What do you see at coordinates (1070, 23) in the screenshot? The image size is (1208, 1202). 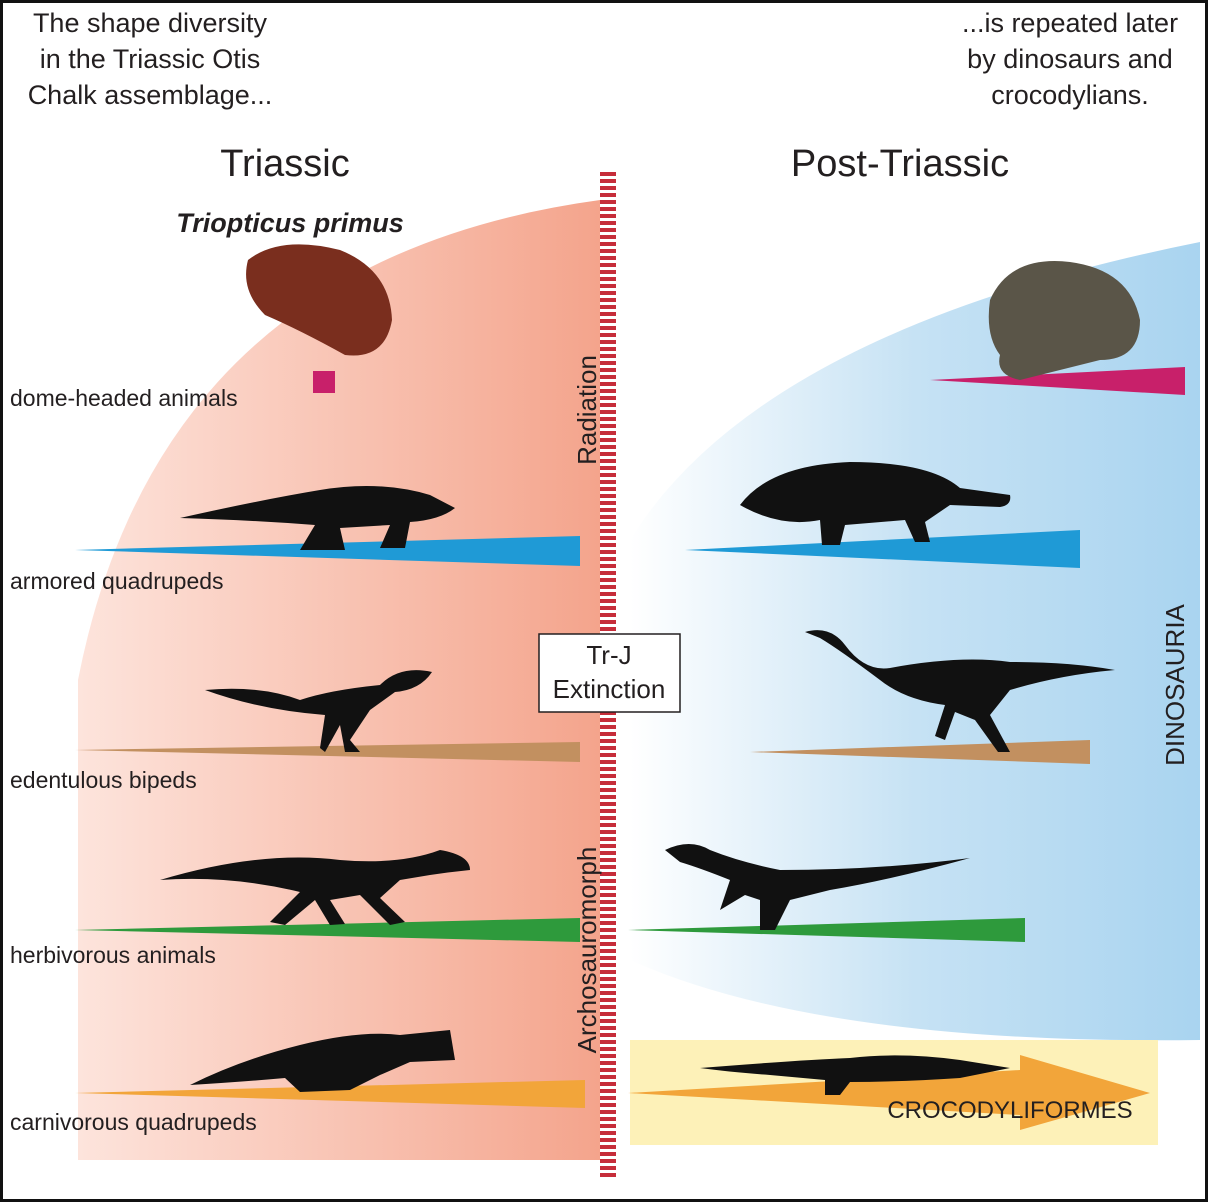 I see `right-note: ...is repeated later` at bounding box center [1070, 23].